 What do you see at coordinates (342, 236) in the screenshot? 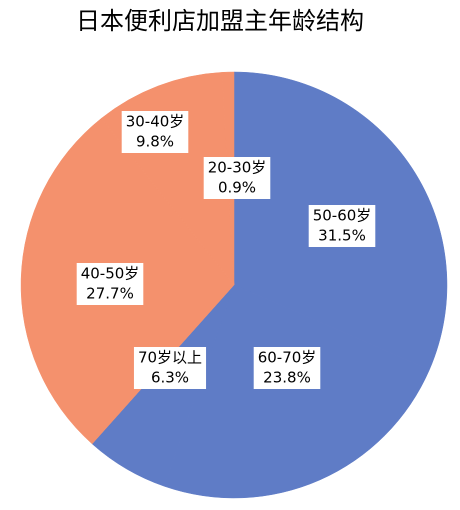
I see `value-label: 31.5%` at bounding box center [342, 236].